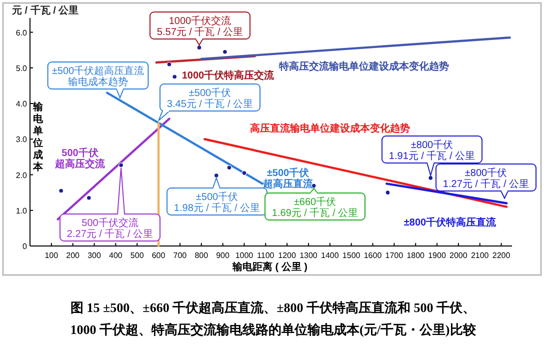 This screenshot has height=347, width=546. What do you see at coordinates (363, 66) in the screenshot?
I see `annotation: 特高压交流输电单位建设成本变化趋势` at bounding box center [363, 66].